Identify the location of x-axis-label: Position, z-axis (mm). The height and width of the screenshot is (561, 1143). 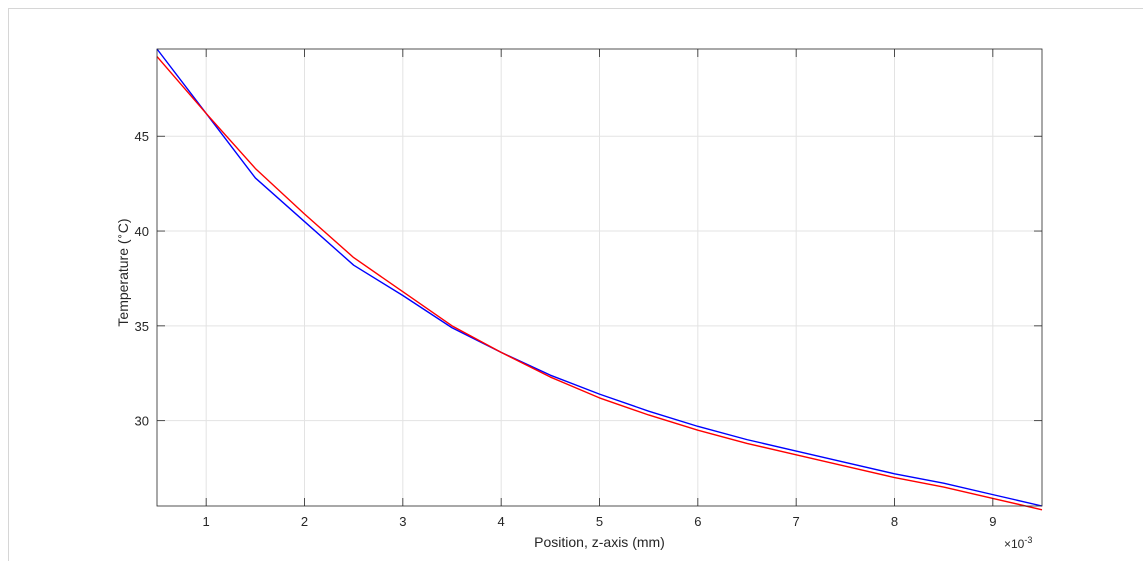
(599, 542).